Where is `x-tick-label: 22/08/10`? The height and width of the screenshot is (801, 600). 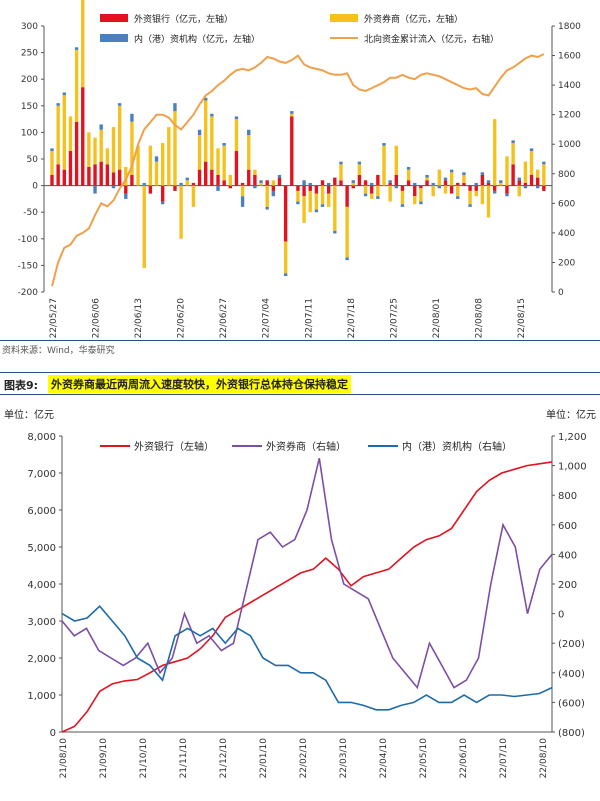 x-tick-label: 22/08/10 is located at coordinates (544, 758).